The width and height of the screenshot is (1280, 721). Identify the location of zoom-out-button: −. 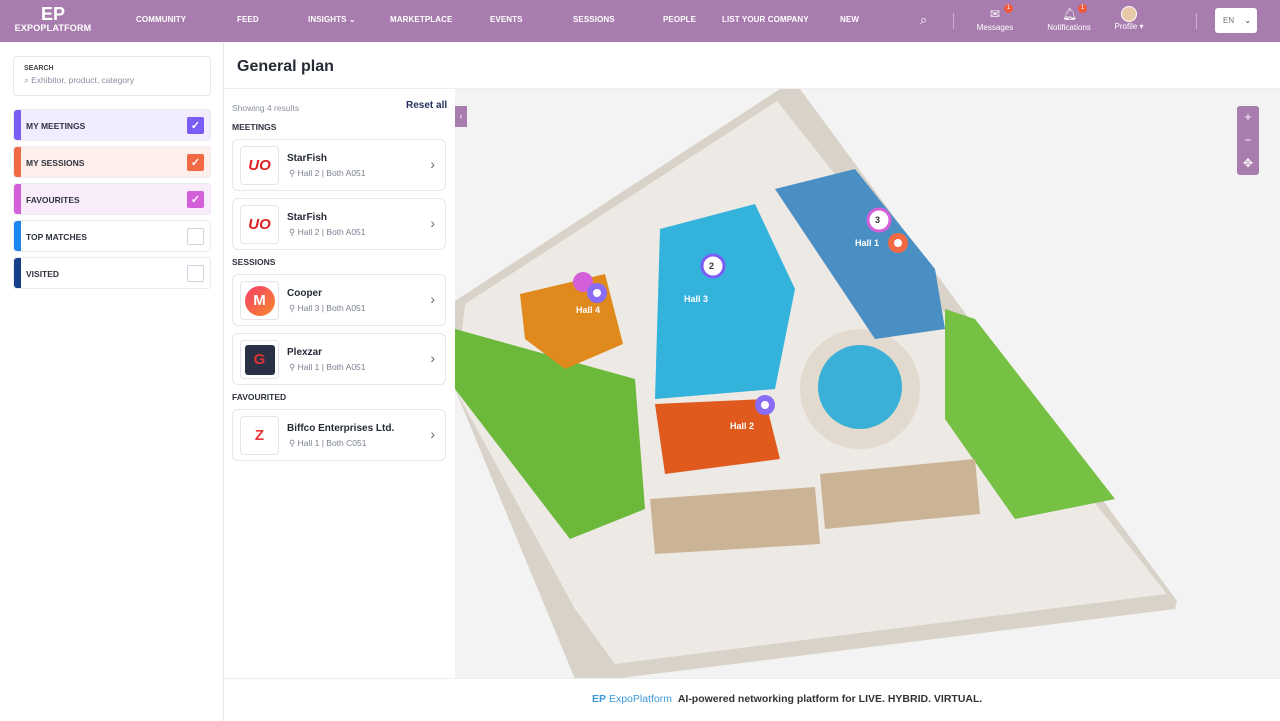
(1248, 140).